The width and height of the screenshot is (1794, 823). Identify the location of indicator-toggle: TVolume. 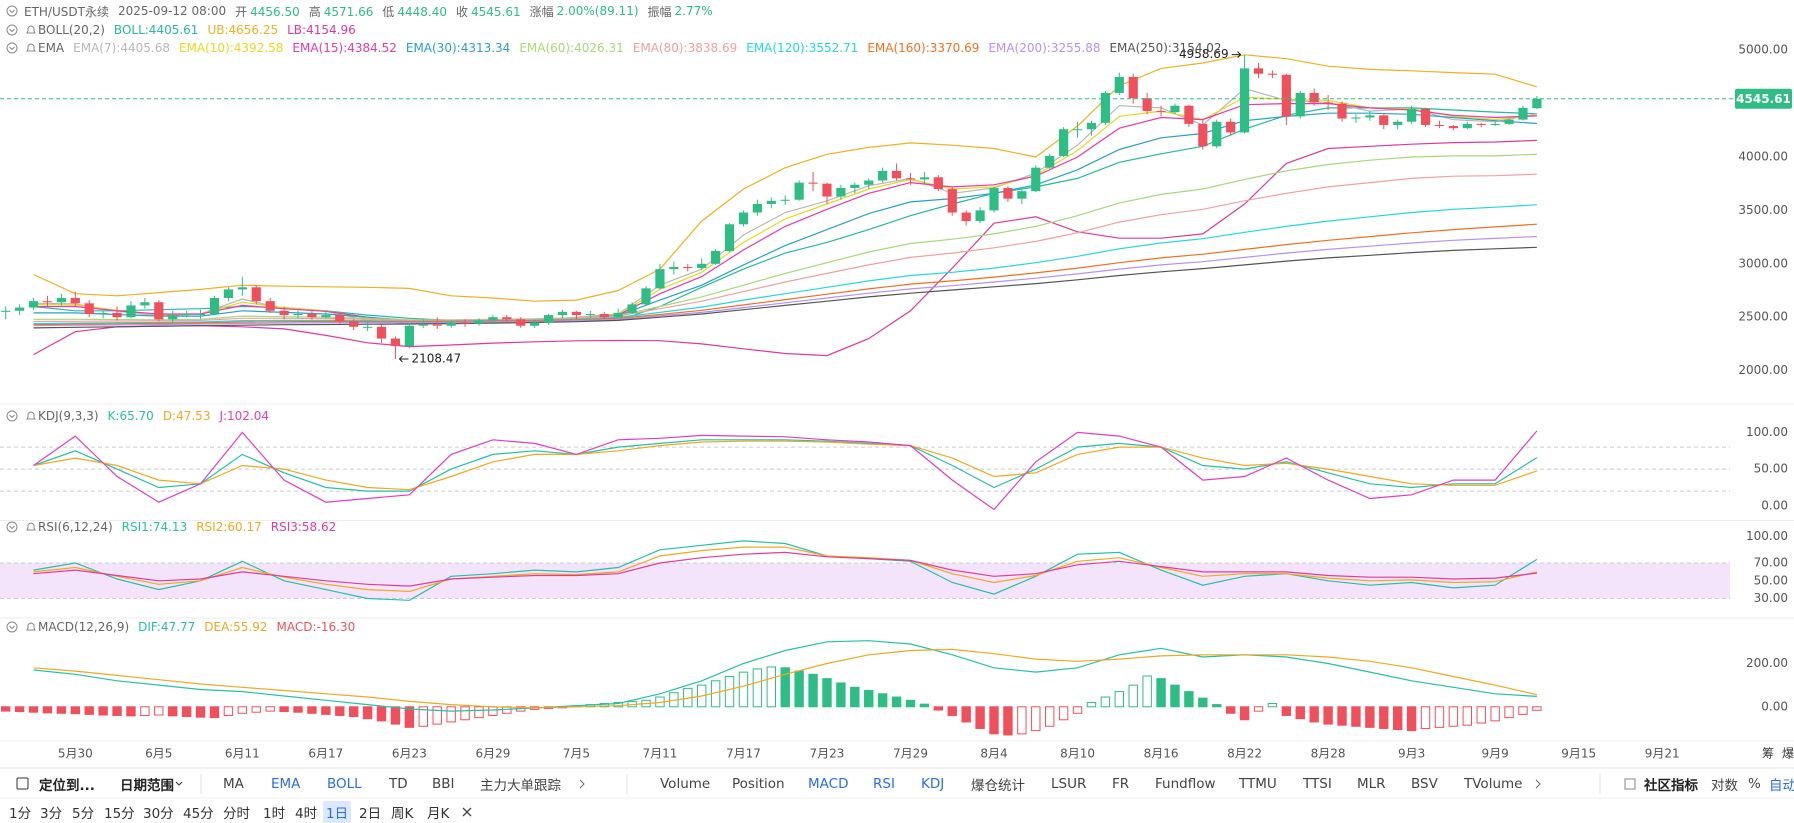
(1493, 784).